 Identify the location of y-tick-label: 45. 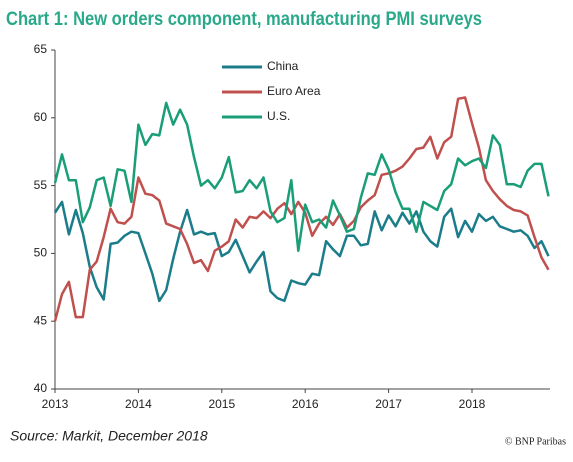
(41, 320).